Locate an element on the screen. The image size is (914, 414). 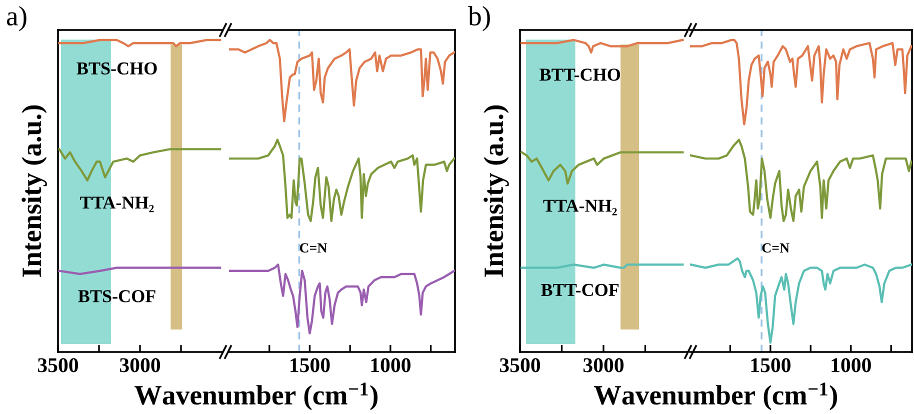
chart-title: b) is located at coordinates (479, 19).